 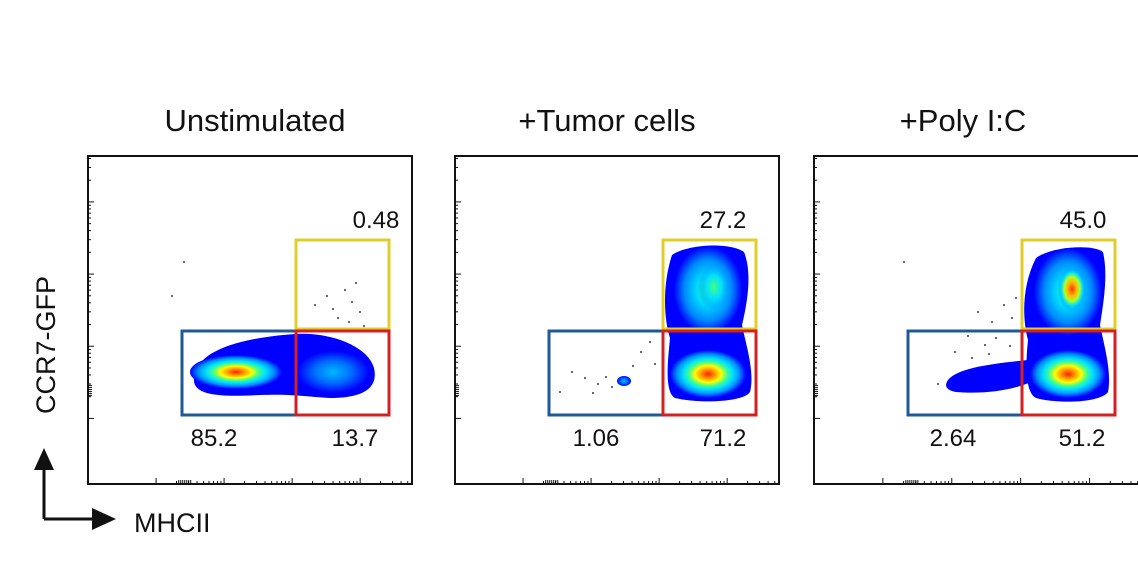 I want to click on gate-percent-double-positive: 27.2, so click(x=723, y=220).